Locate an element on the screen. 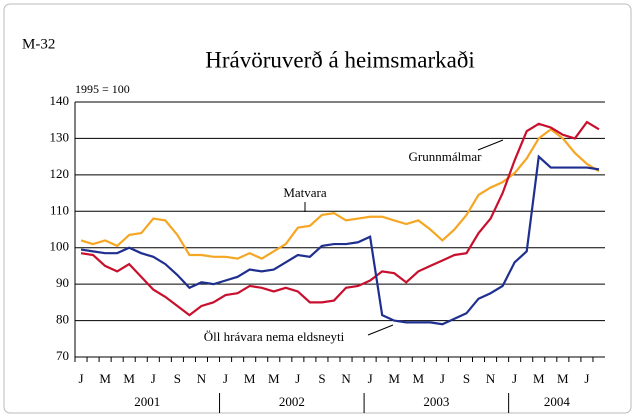 The height and width of the screenshot is (417, 635). y-tick-label: 130 is located at coordinates (60, 136).